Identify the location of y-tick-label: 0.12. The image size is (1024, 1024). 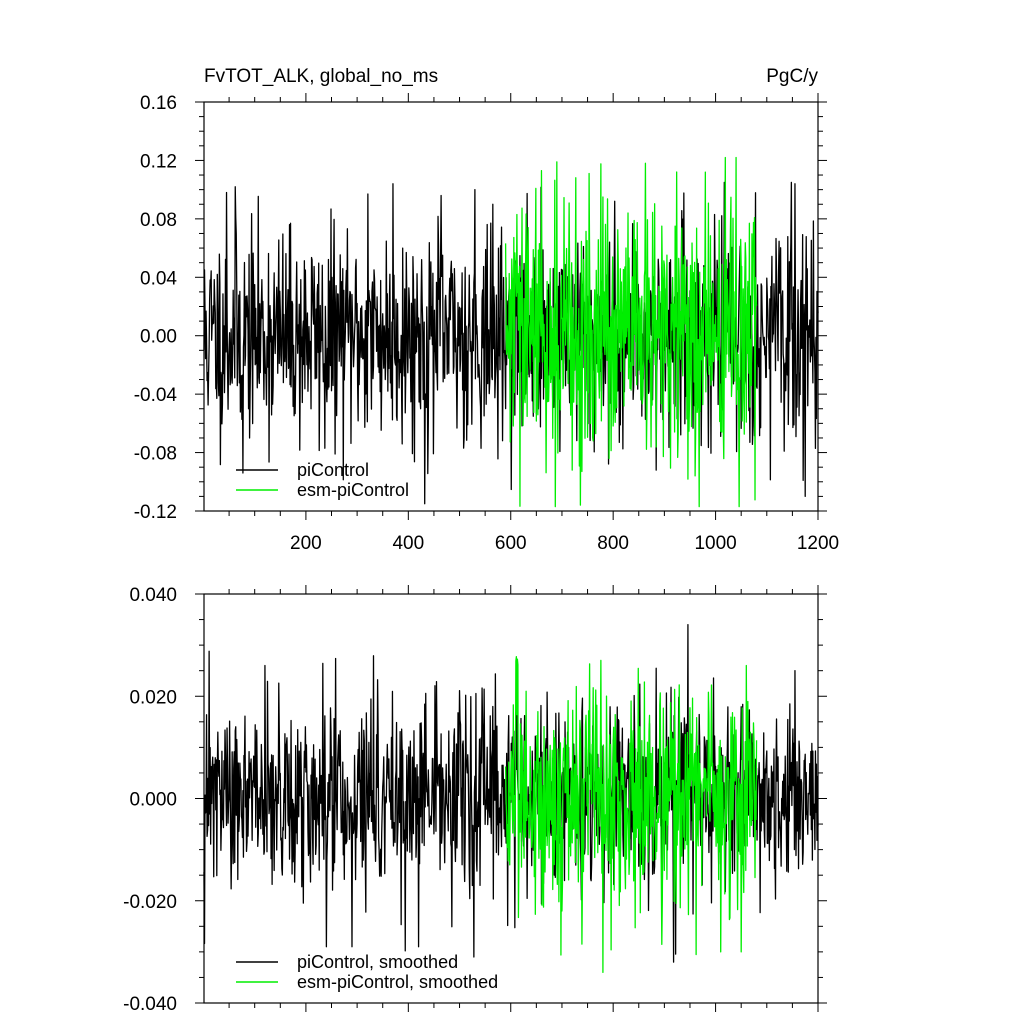
(158, 161).